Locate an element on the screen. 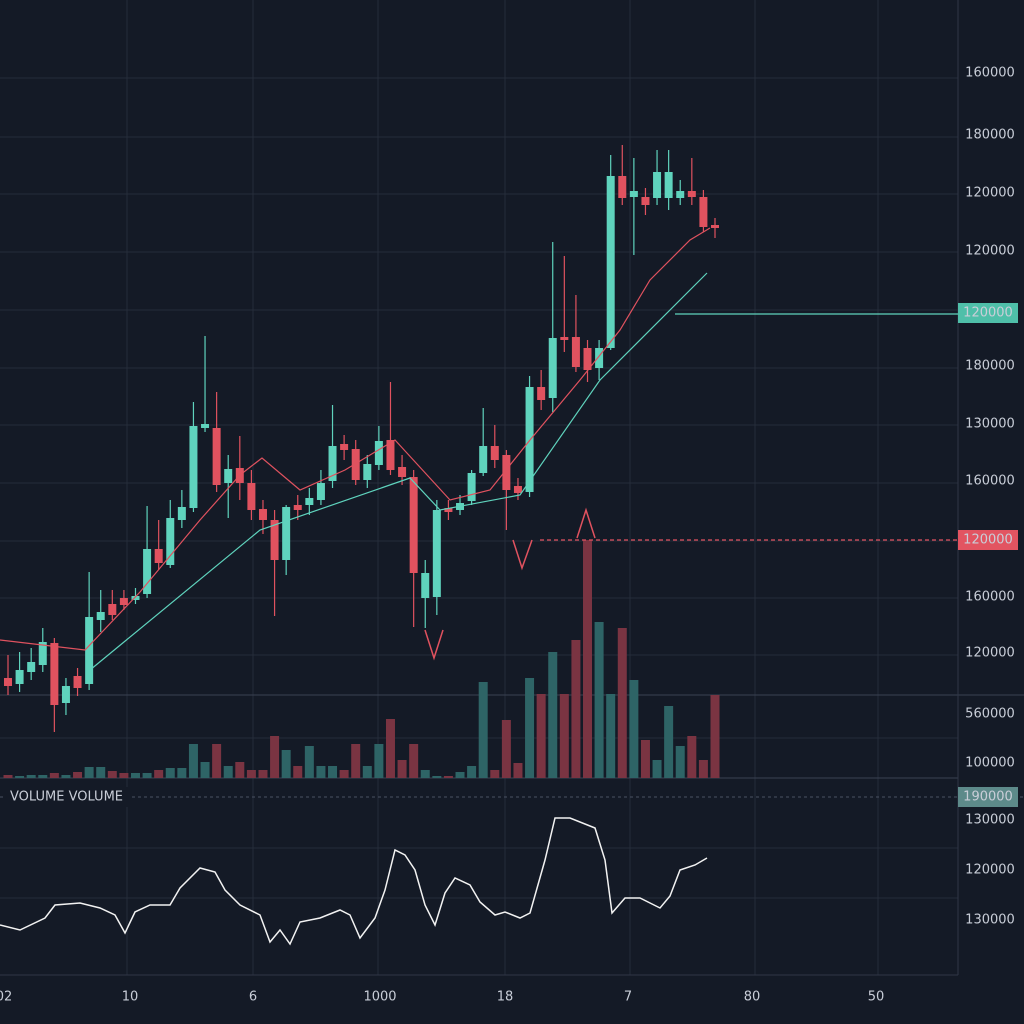  indicator-tag-label: 190000 is located at coordinates (988, 797).